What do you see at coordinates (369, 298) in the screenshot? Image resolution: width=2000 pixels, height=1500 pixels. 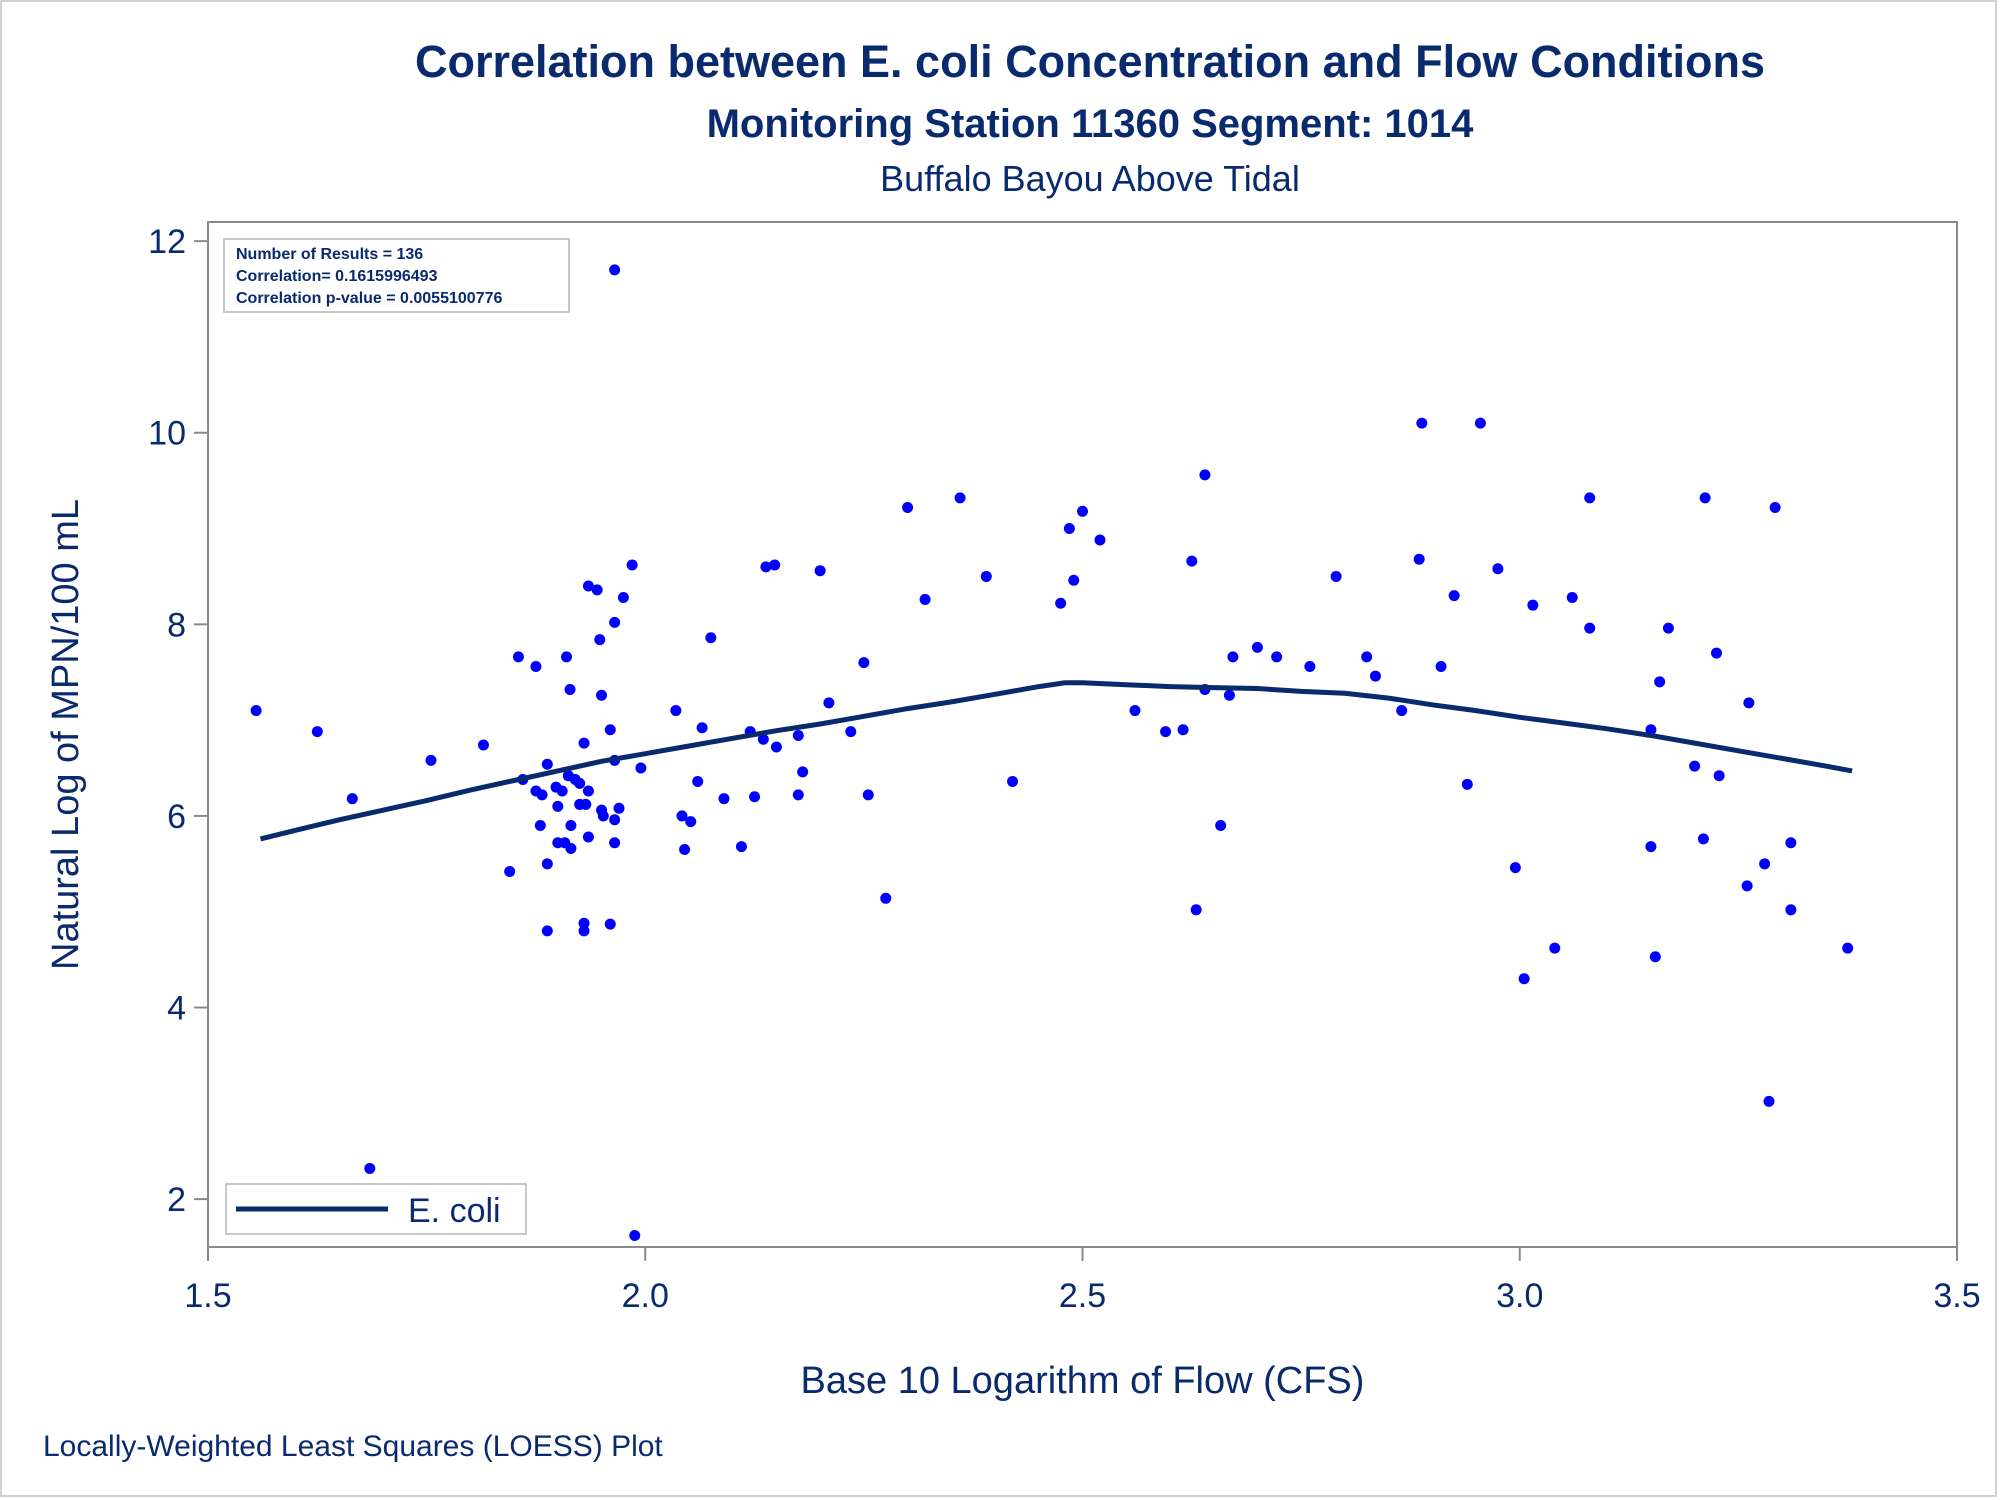 I see `stats-inset-line: Correlation p-value = 0.0055100776` at bounding box center [369, 298].